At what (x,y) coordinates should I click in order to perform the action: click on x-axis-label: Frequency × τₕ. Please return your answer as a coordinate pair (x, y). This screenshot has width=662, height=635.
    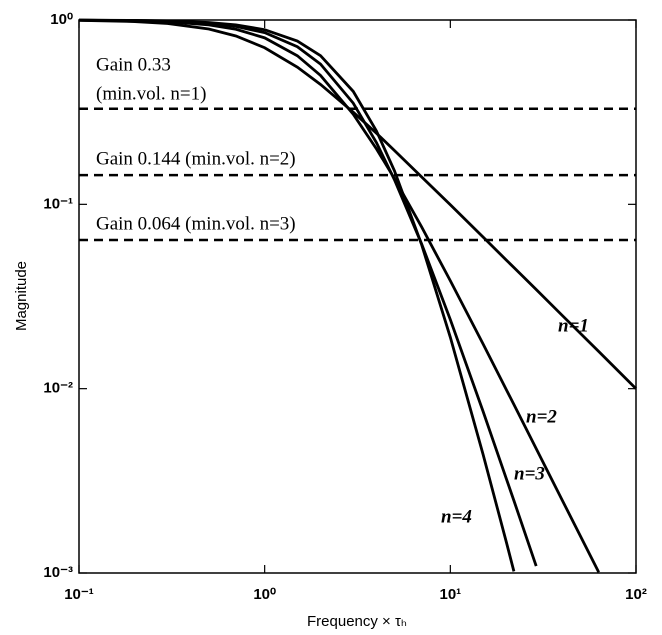
    Looking at the image, I should click on (357, 621).